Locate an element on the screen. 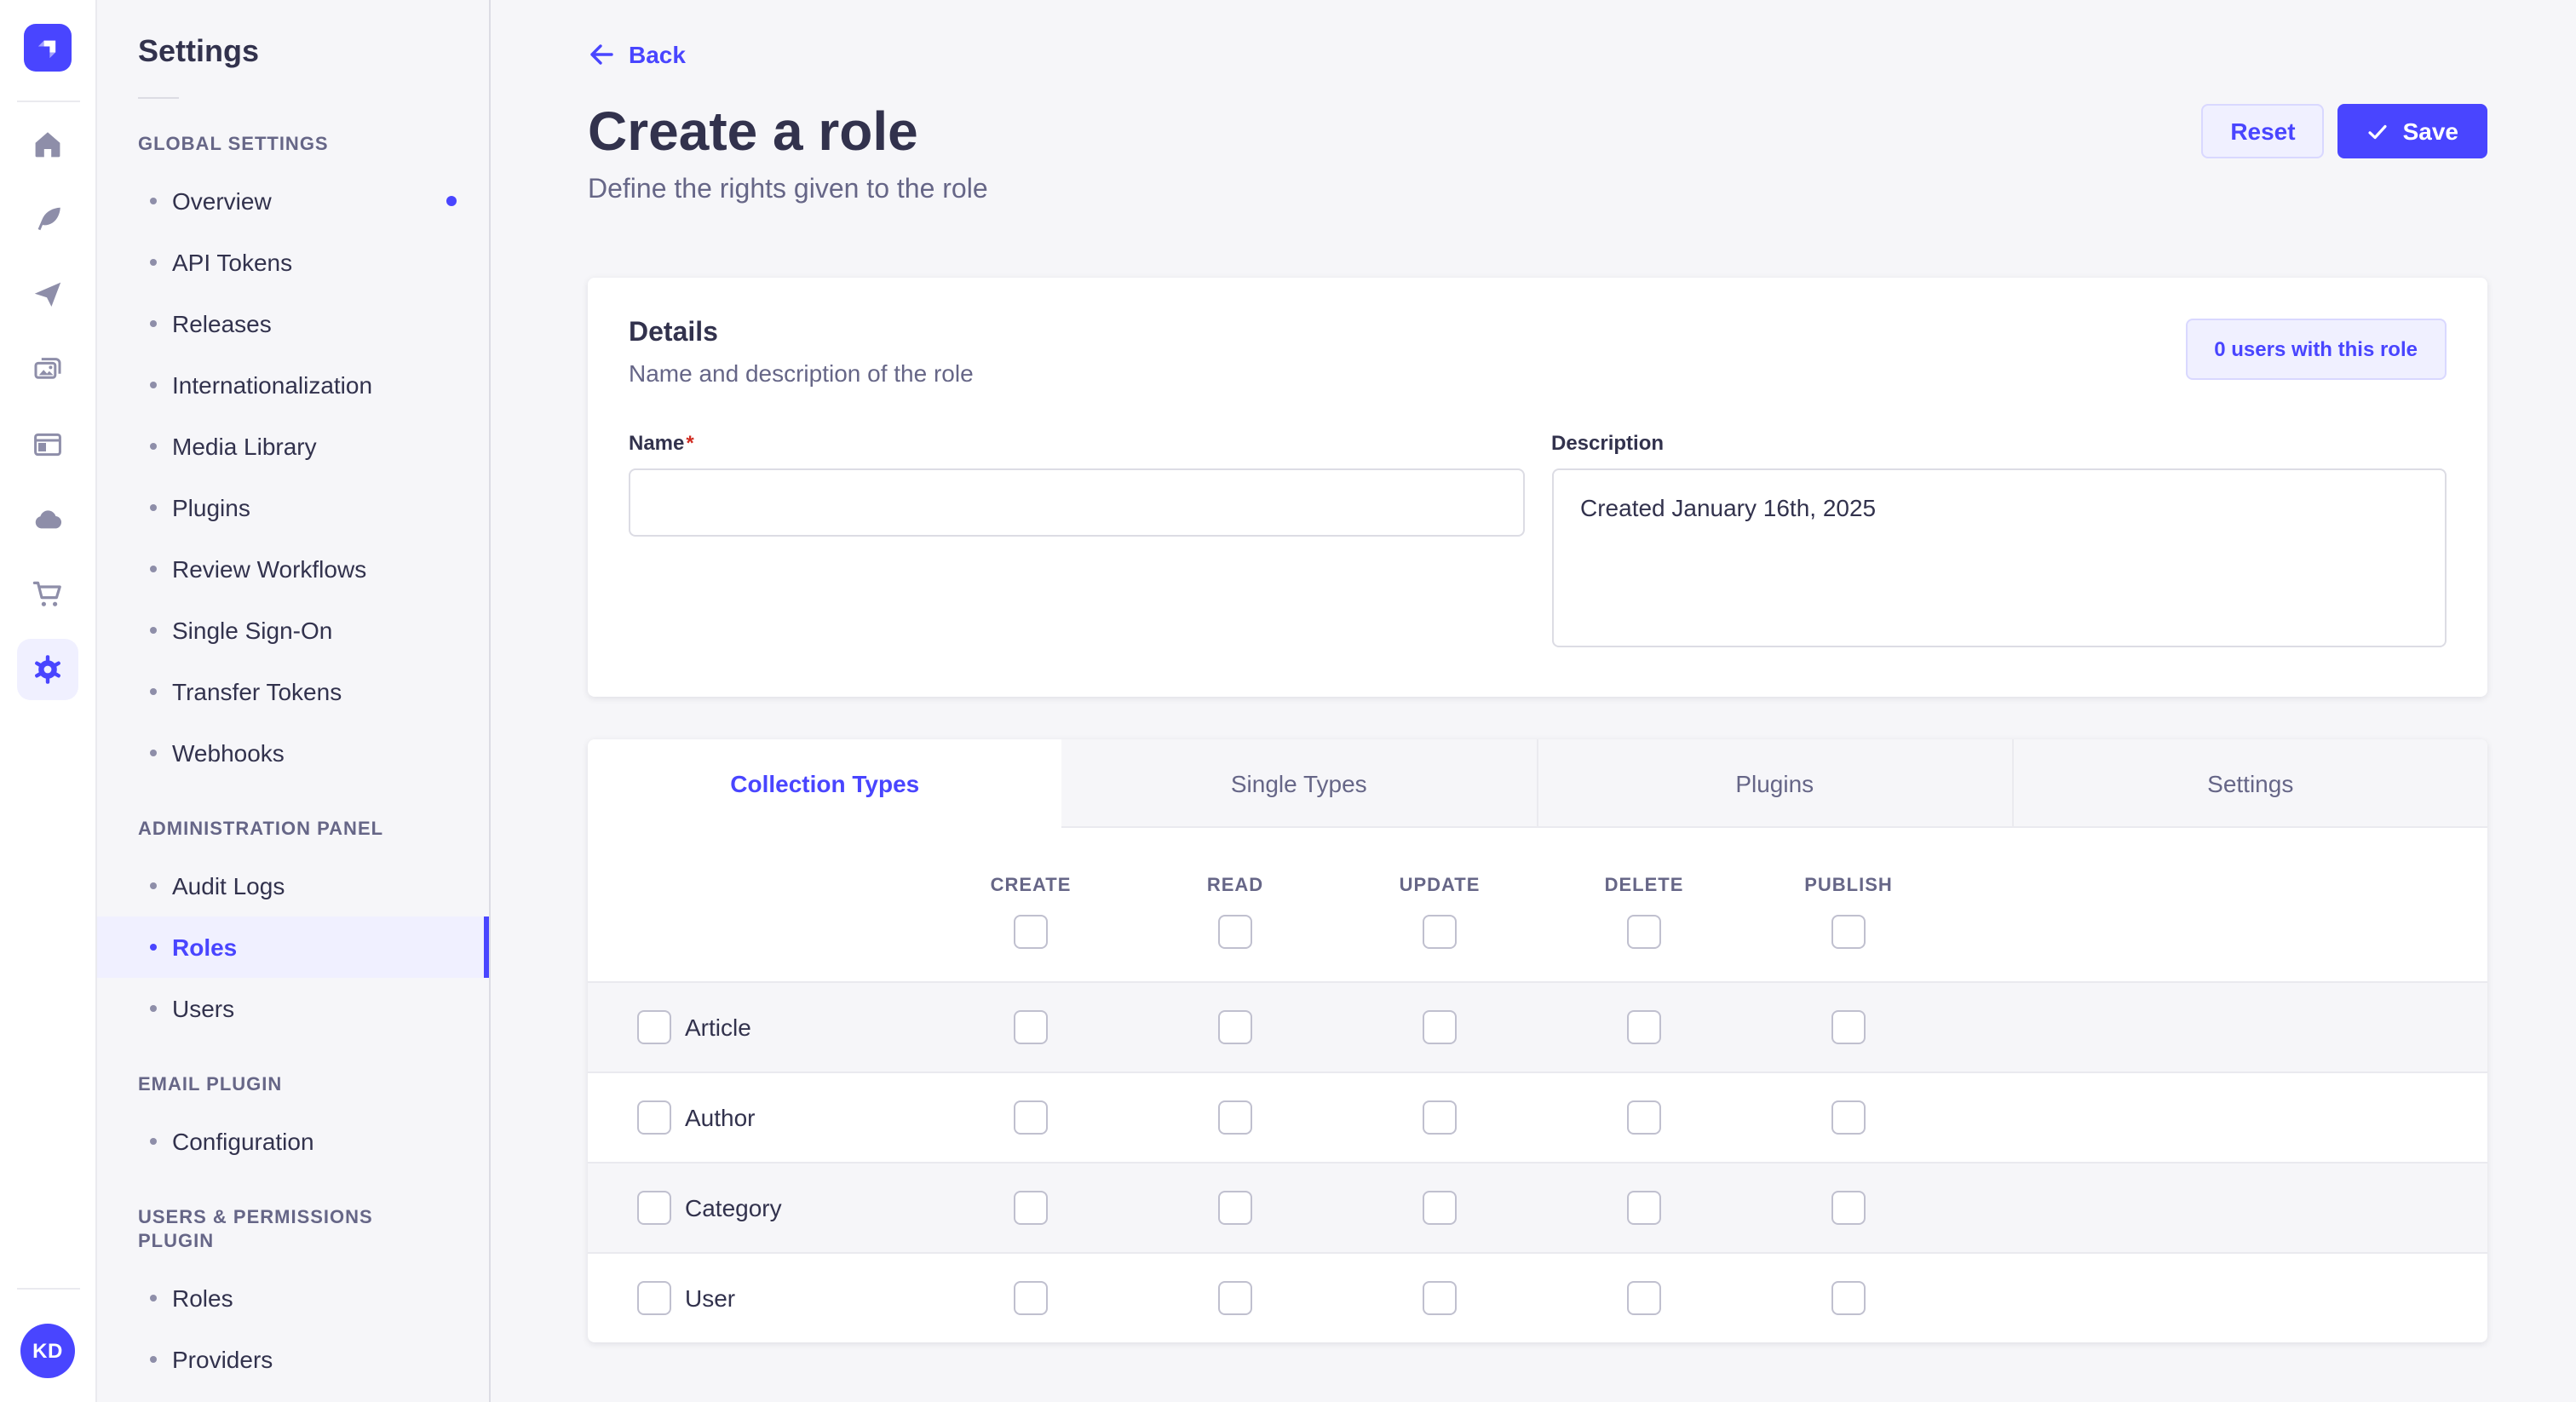  column-header-delete: DELETE is located at coordinates (1644, 886).